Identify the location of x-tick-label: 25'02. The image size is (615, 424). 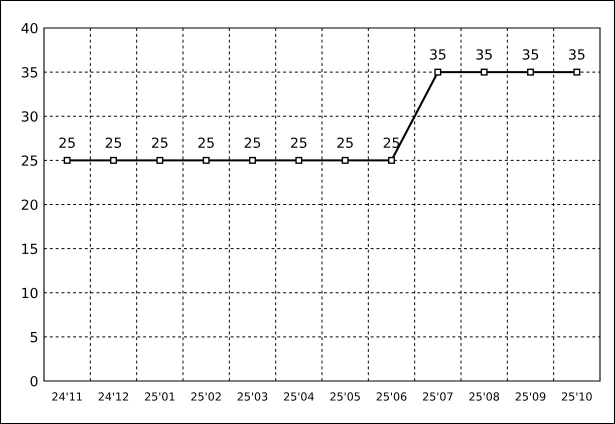
(206, 396).